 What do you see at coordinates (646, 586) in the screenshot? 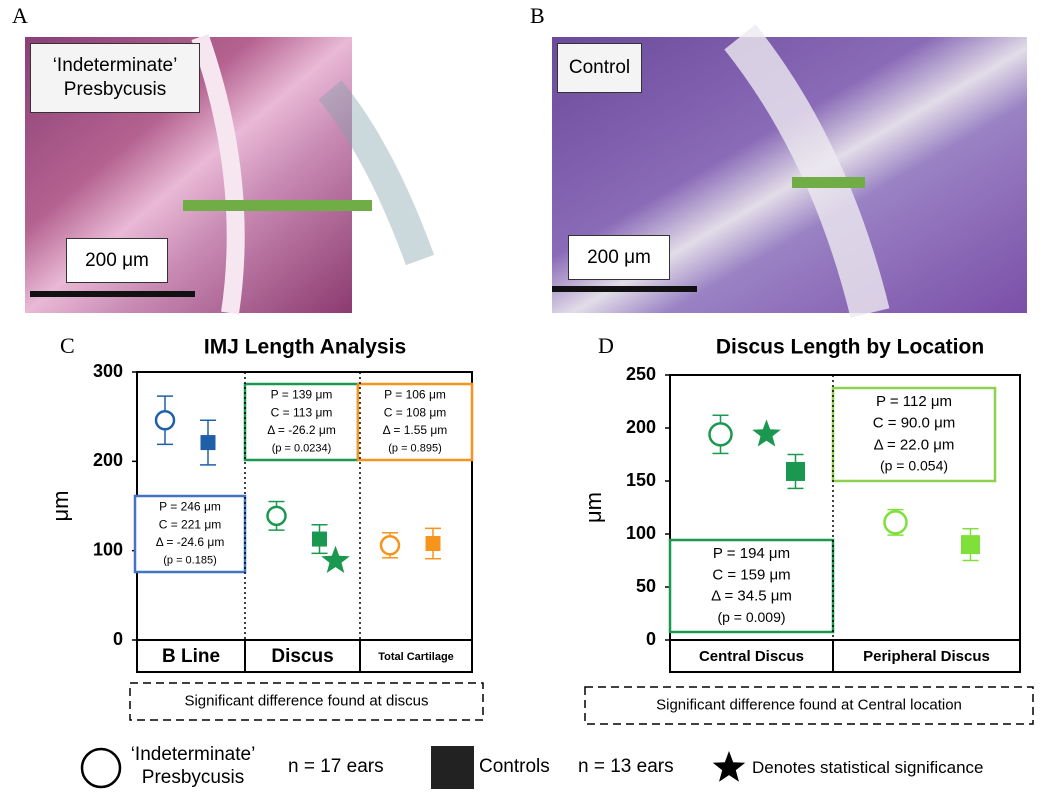
I see `y-tick-label: 50` at bounding box center [646, 586].